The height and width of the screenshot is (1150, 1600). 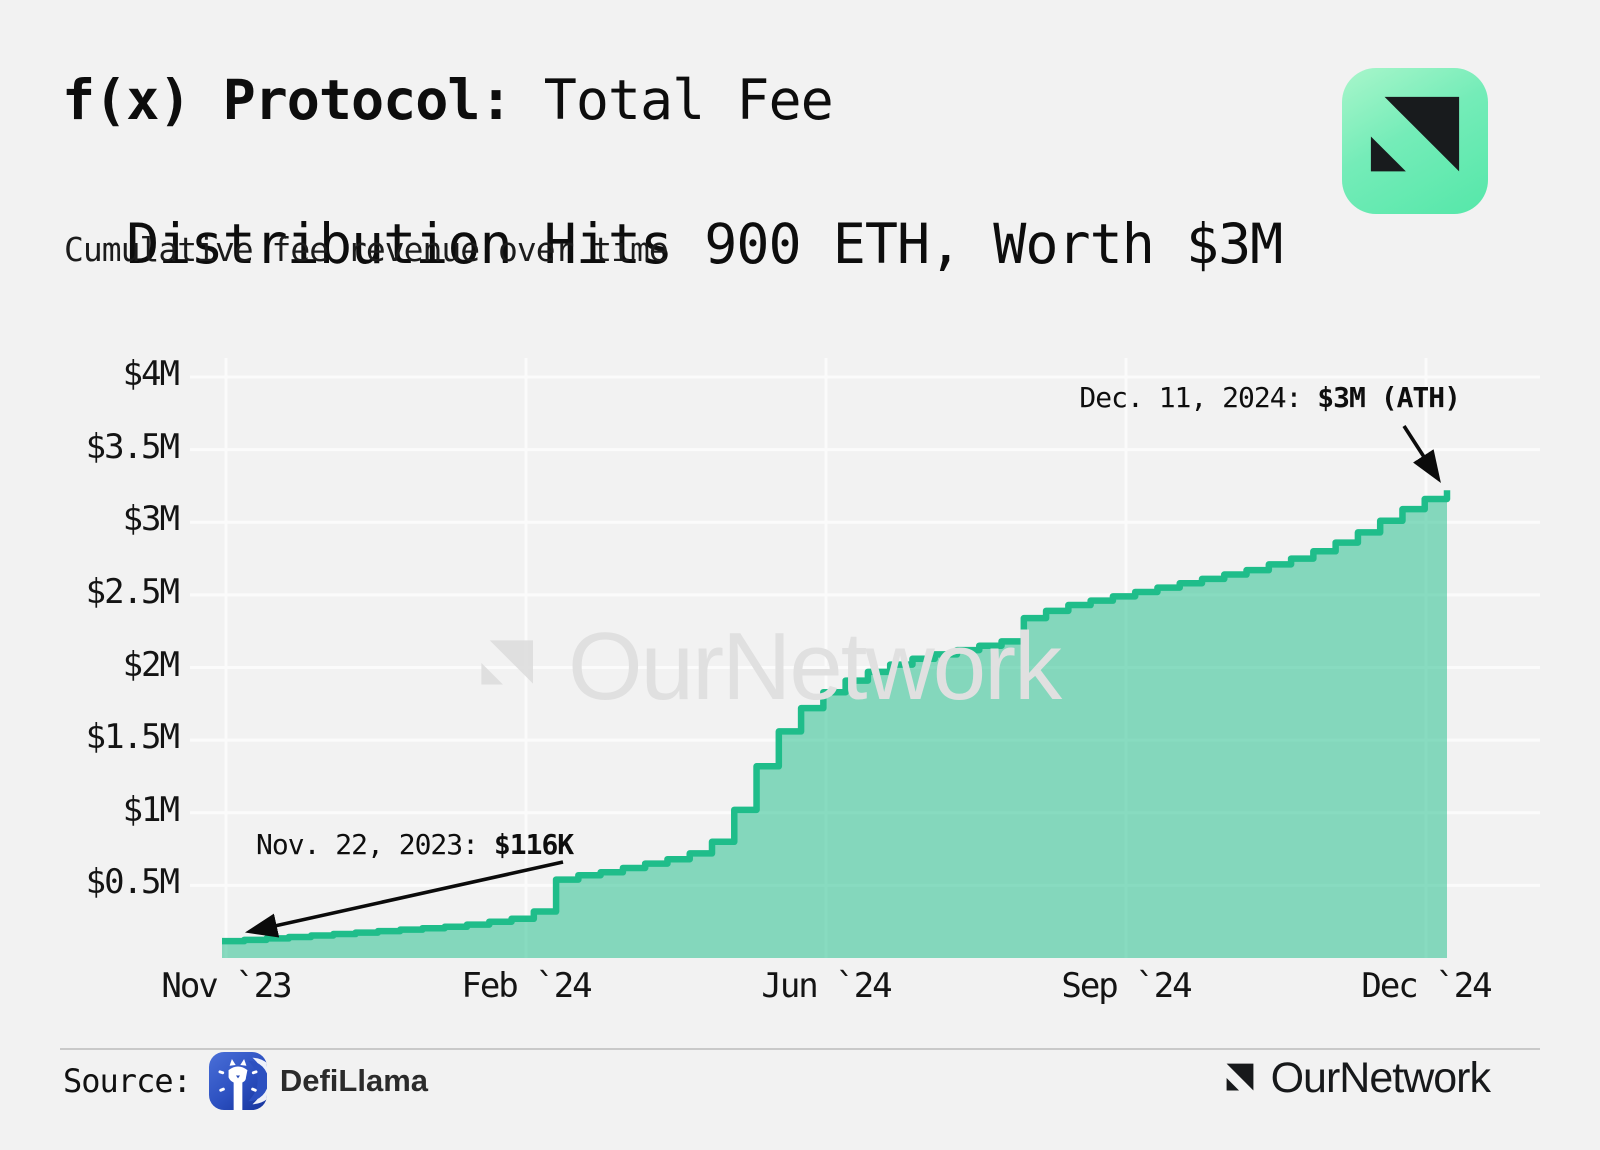 I want to click on x-axis-tick-label: Dec `24, so click(x=1426, y=986).